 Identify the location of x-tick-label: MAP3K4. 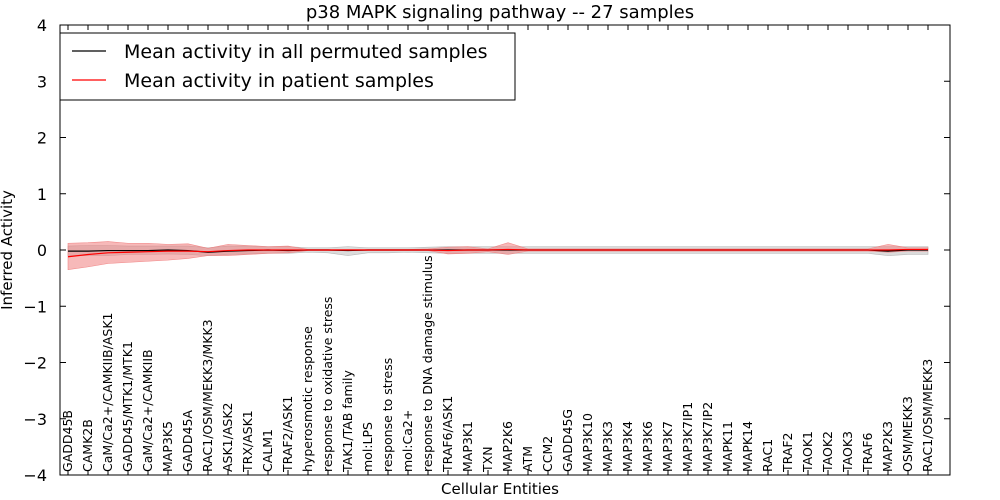
(627, 446).